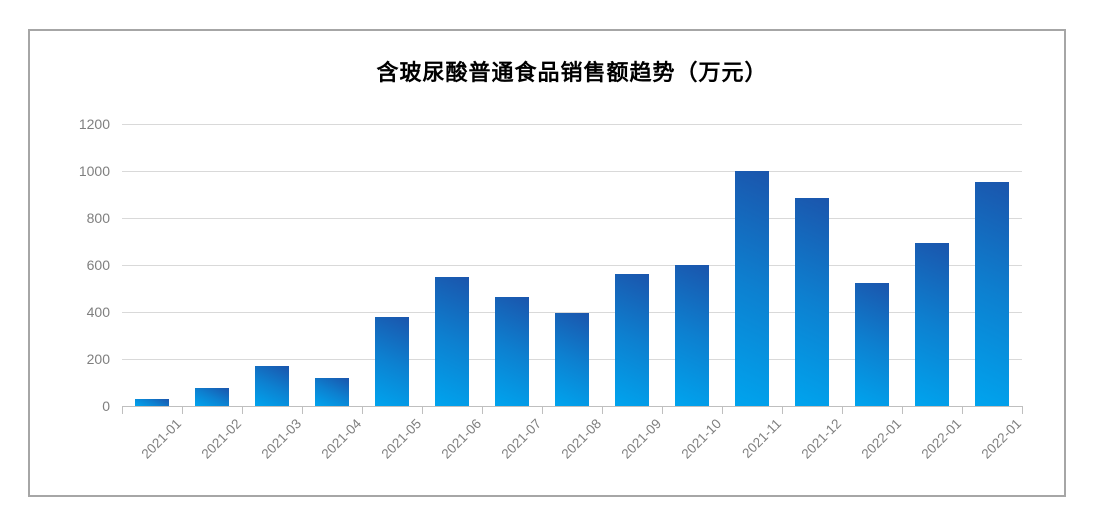 This screenshot has height=529, width=1095. I want to click on x-axis-line, so click(572, 406).